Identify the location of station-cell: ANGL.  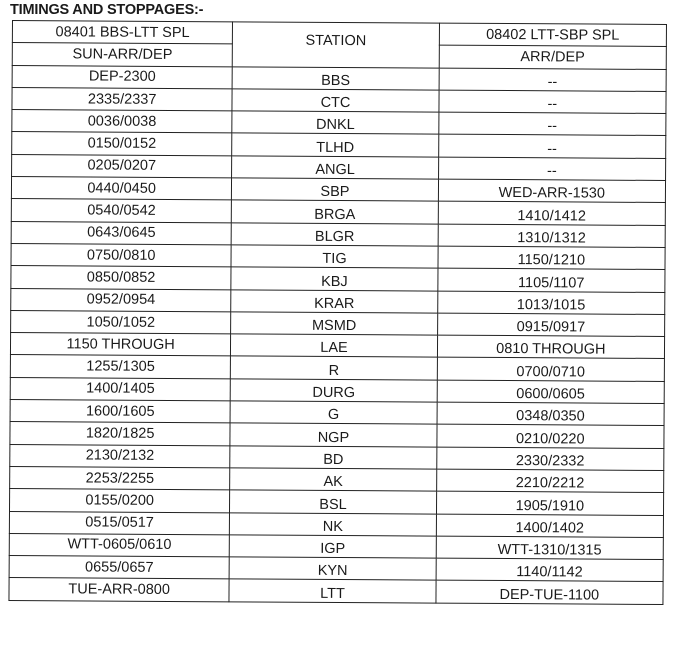
(335, 167).